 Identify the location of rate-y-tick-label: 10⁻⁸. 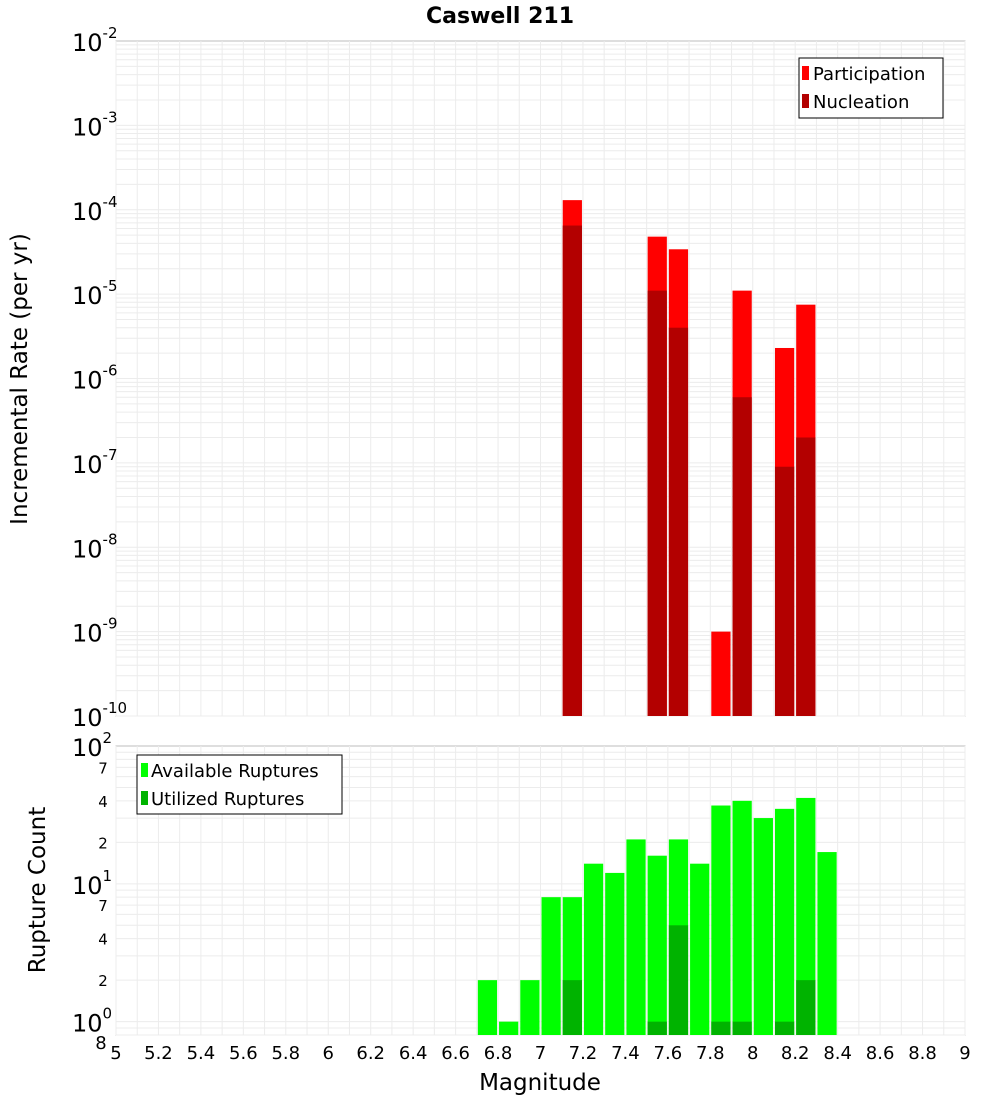
(95, 546).